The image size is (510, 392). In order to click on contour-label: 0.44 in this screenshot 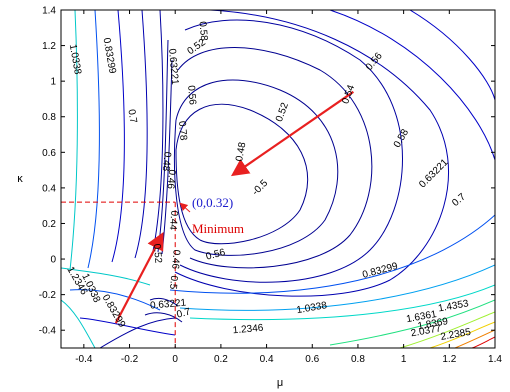, I will do `click(173, 220)`.